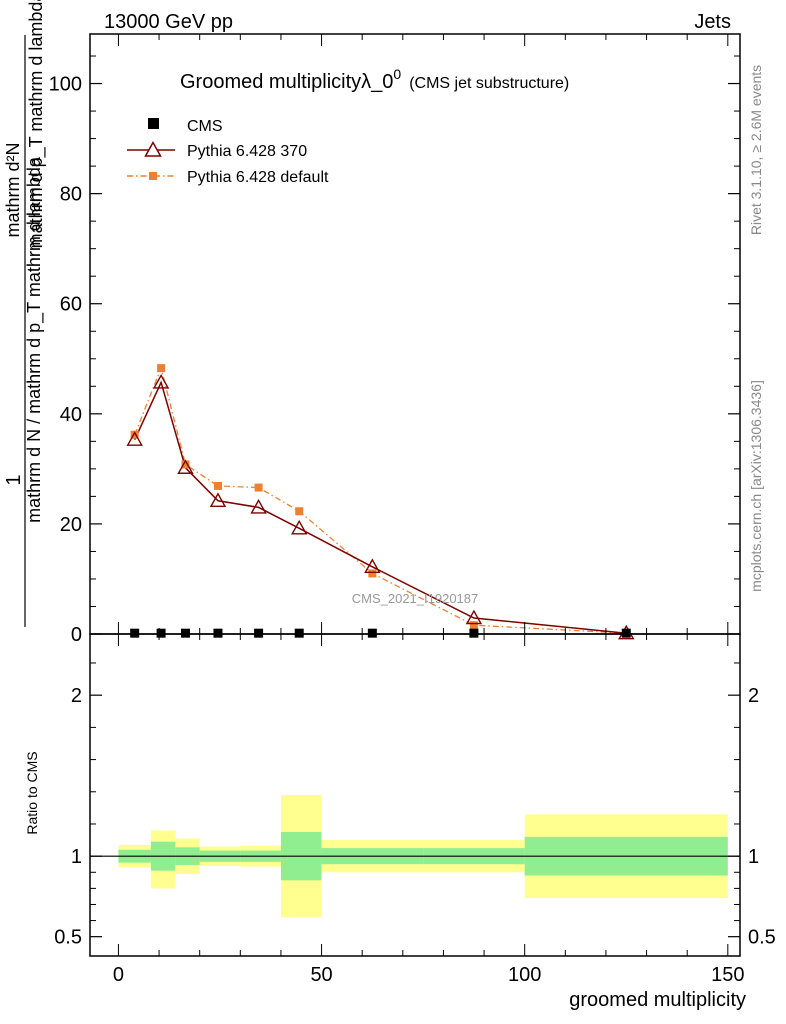  What do you see at coordinates (489, 83) in the screenshot?
I see `chart-subtitle: (CMS jet substructure)` at bounding box center [489, 83].